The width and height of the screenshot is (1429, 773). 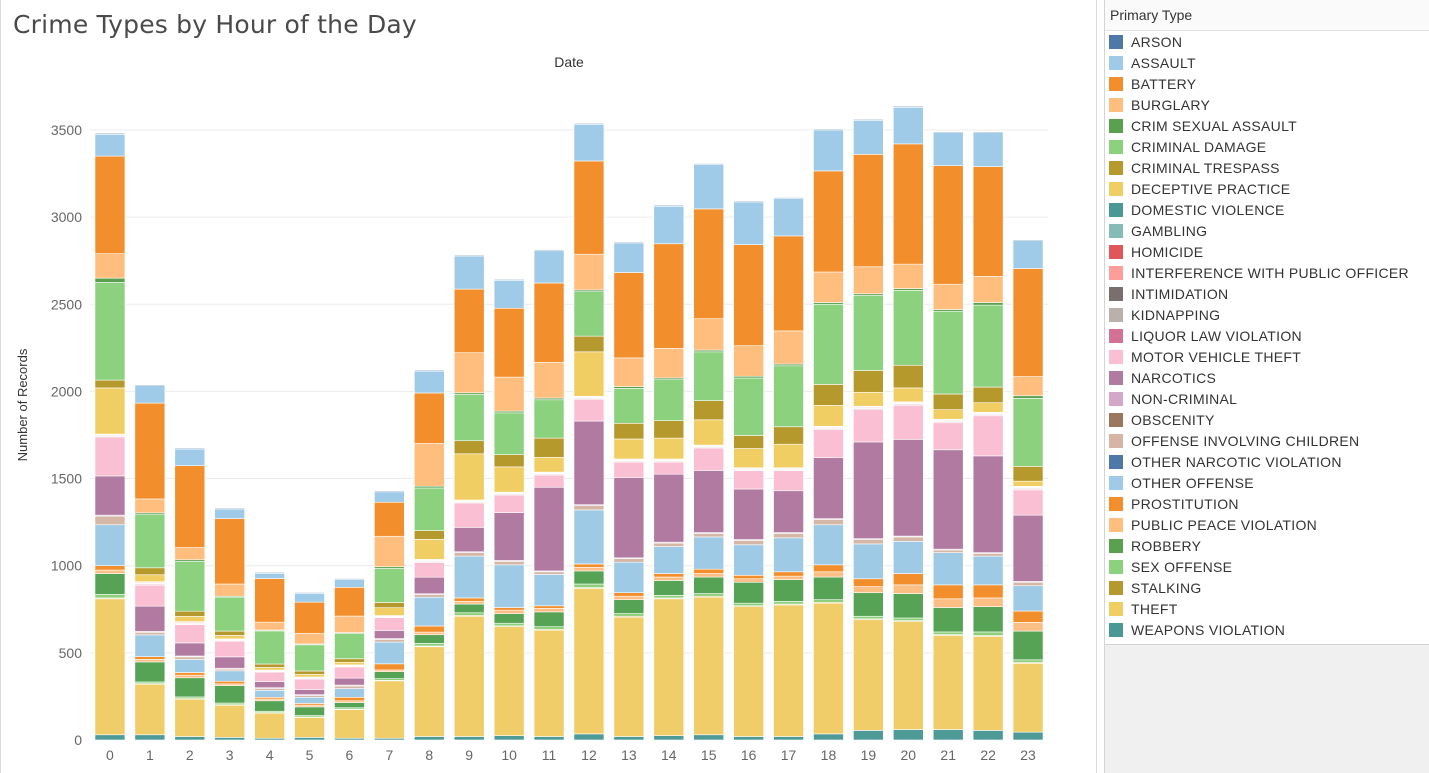 What do you see at coordinates (1267, 62) in the screenshot?
I see `legend-item: ASSAULT` at bounding box center [1267, 62].